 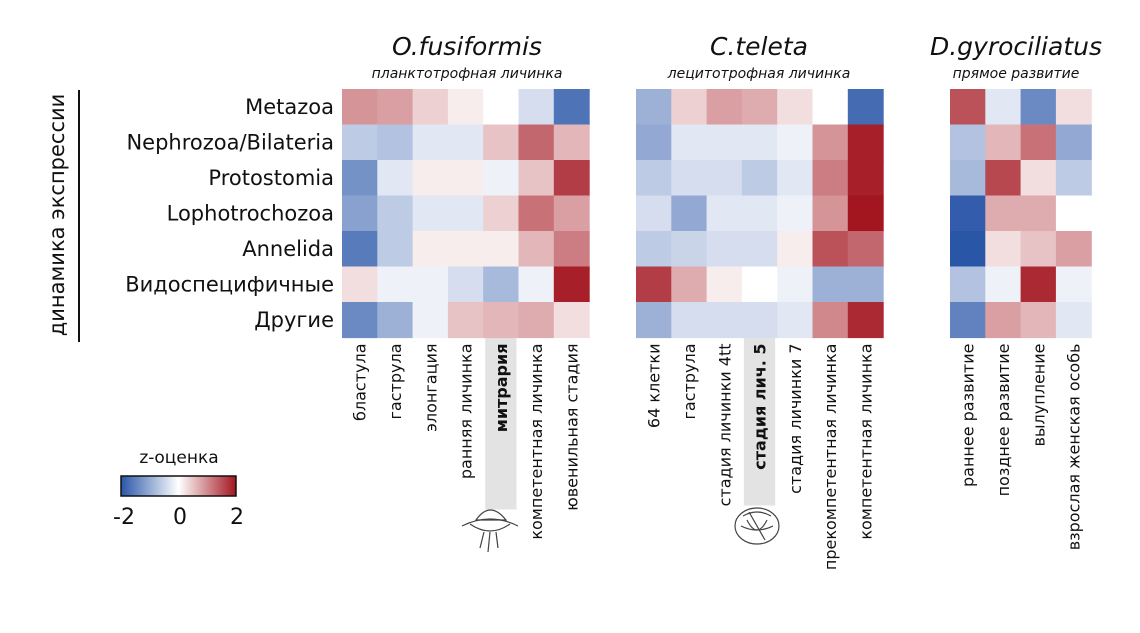 What do you see at coordinates (1016, 46) in the screenshot?
I see `species-title-dgyrociliatus: D.gyrociliatus` at bounding box center [1016, 46].